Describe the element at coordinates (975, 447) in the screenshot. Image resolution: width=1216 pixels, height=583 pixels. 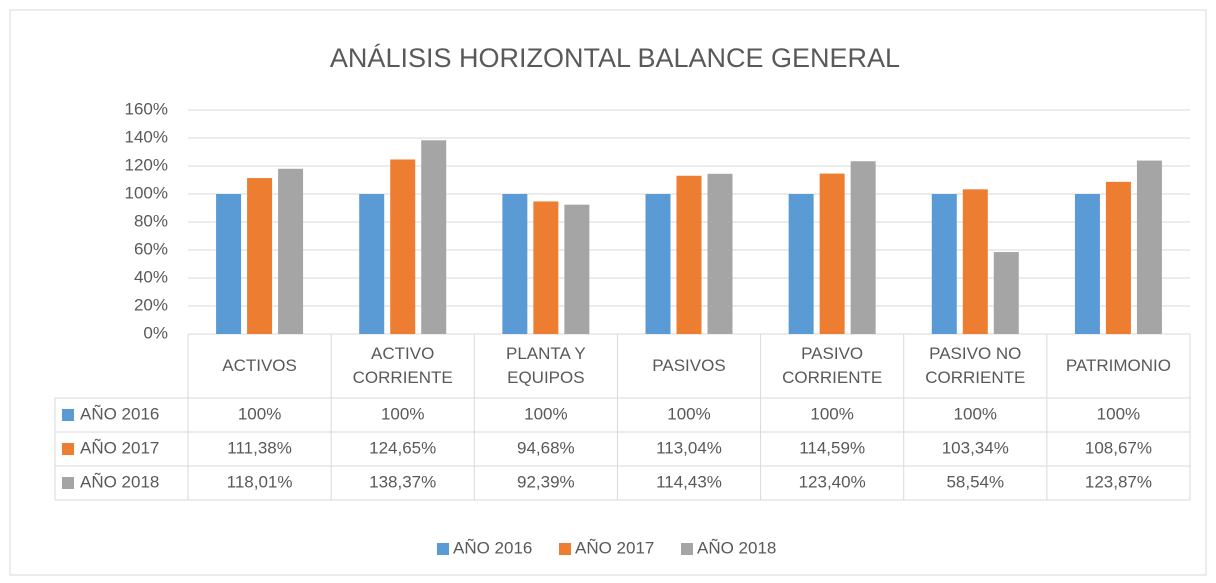
I see `table-cell: 103,34%` at that location.